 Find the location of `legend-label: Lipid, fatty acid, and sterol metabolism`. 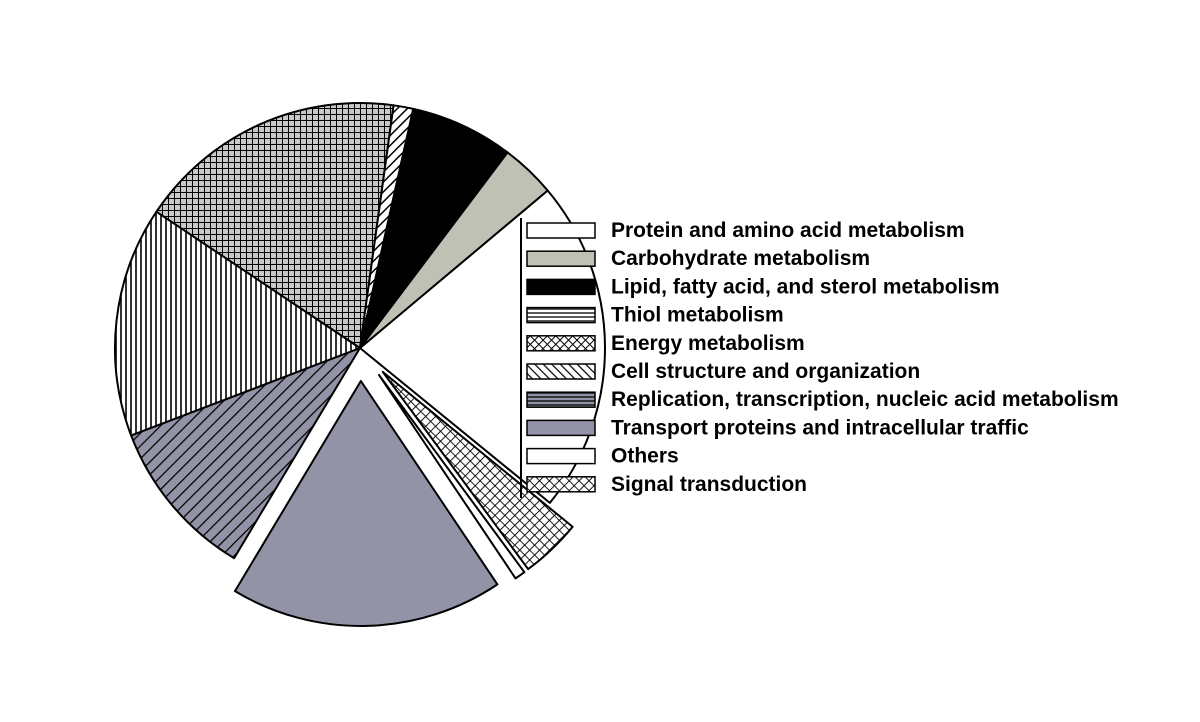

legend-label: Lipid, fatty acid, and sterol metabolism is located at coordinates (805, 286).